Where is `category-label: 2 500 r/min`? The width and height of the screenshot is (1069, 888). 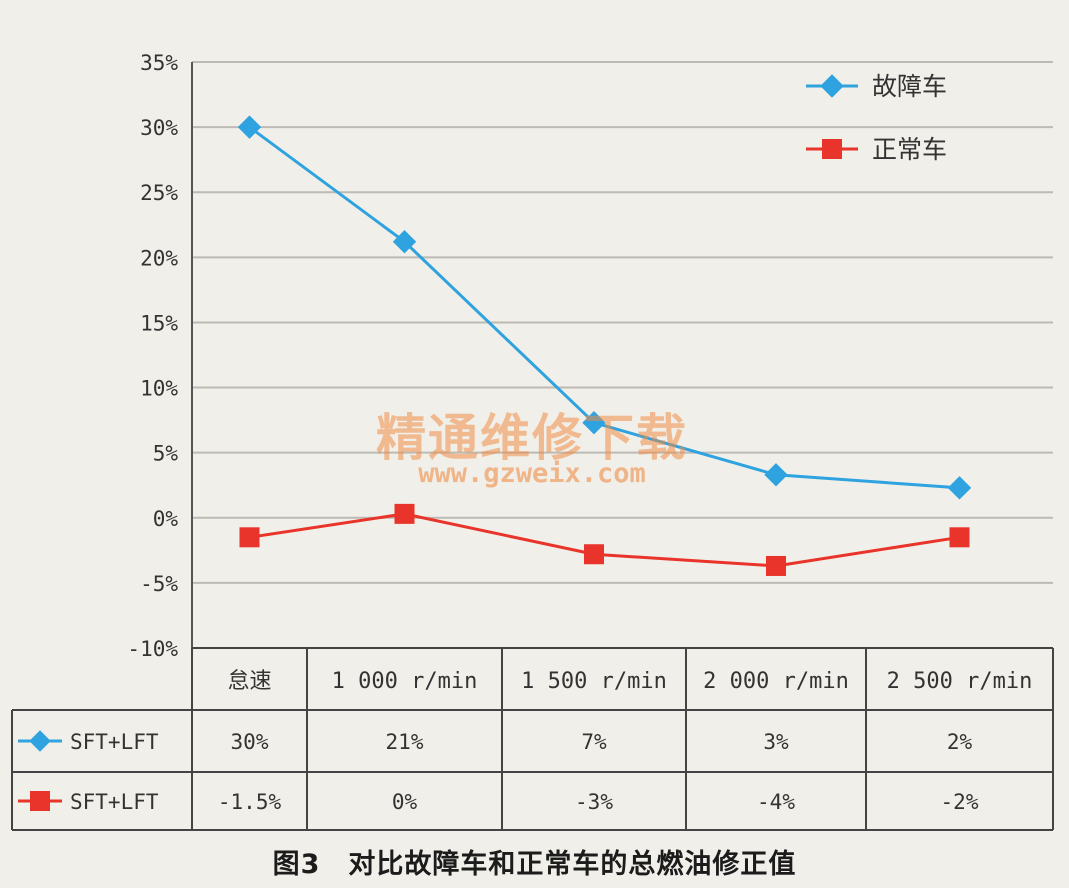 category-label: 2 500 r/min is located at coordinates (960, 681).